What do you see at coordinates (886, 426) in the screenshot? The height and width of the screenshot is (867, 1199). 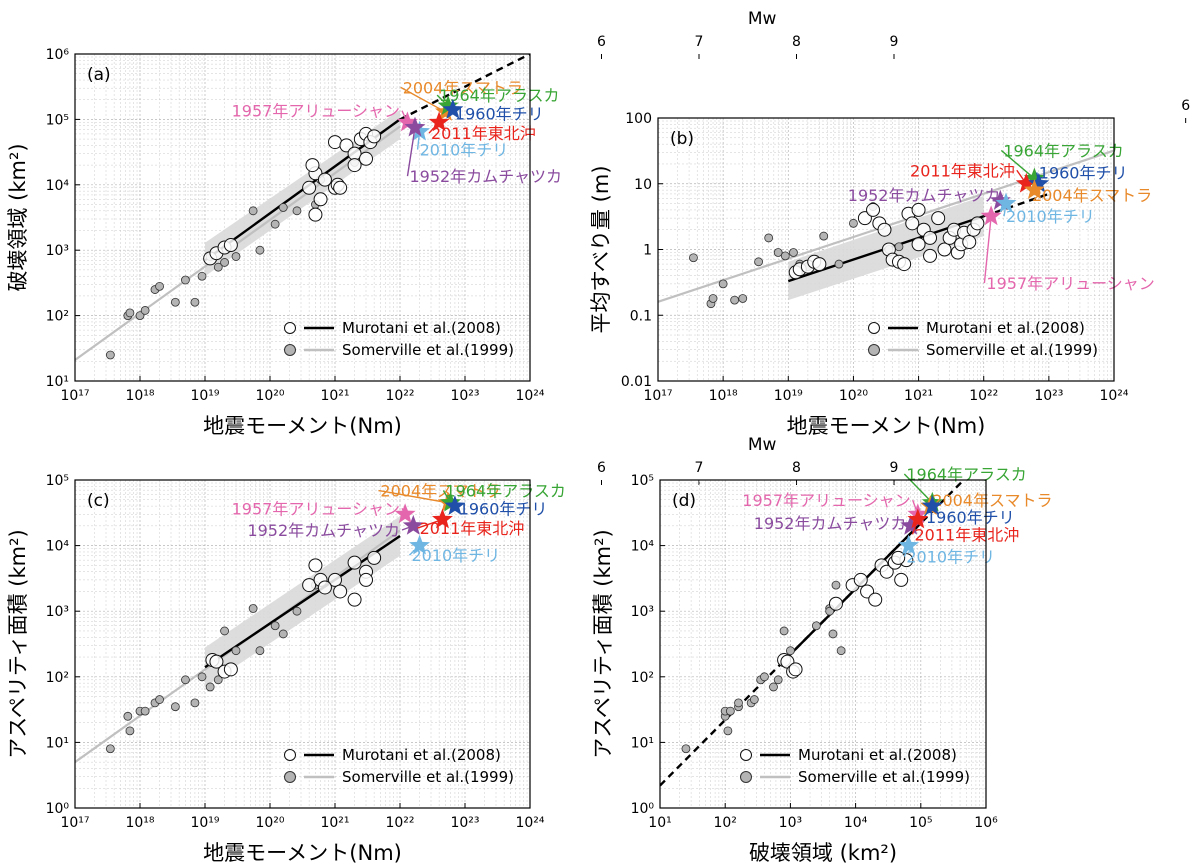 I see `x-axis-title: 地震モーメント(Nm)` at bounding box center [886, 426].